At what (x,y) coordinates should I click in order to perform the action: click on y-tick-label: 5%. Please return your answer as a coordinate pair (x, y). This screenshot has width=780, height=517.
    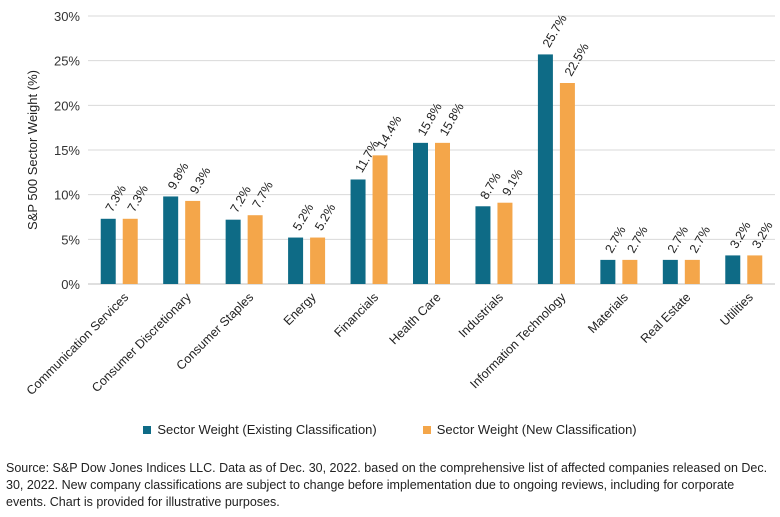
    Looking at the image, I should click on (70, 239).